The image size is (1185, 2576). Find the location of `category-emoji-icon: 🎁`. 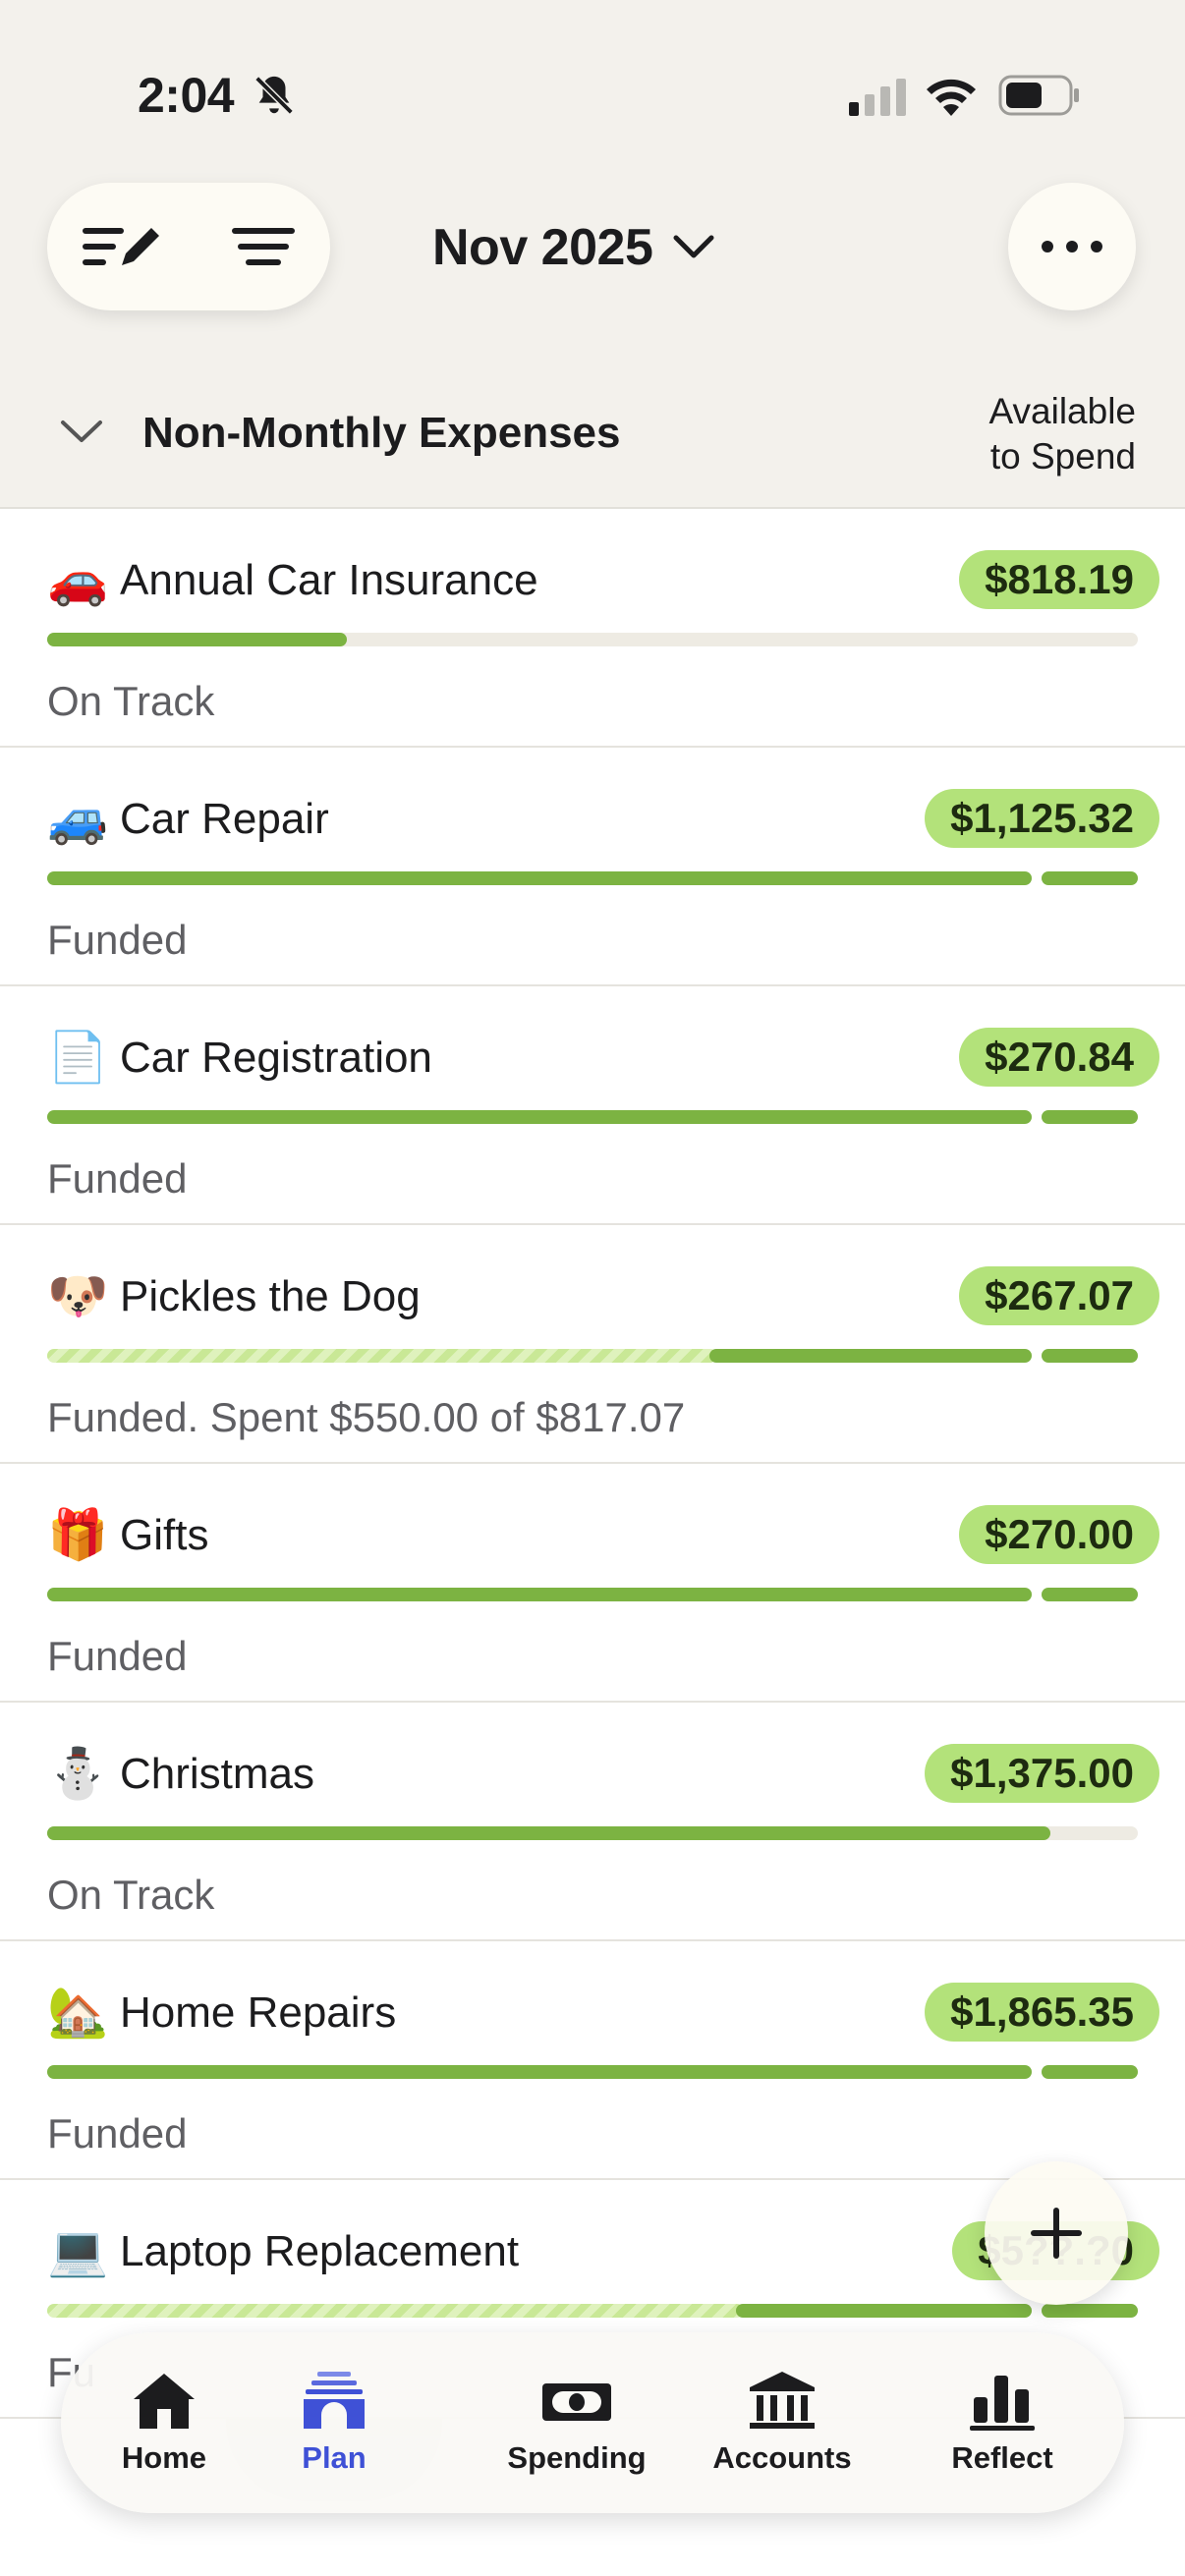

category-emoji-icon: 🎁 is located at coordinates (78, 1534).